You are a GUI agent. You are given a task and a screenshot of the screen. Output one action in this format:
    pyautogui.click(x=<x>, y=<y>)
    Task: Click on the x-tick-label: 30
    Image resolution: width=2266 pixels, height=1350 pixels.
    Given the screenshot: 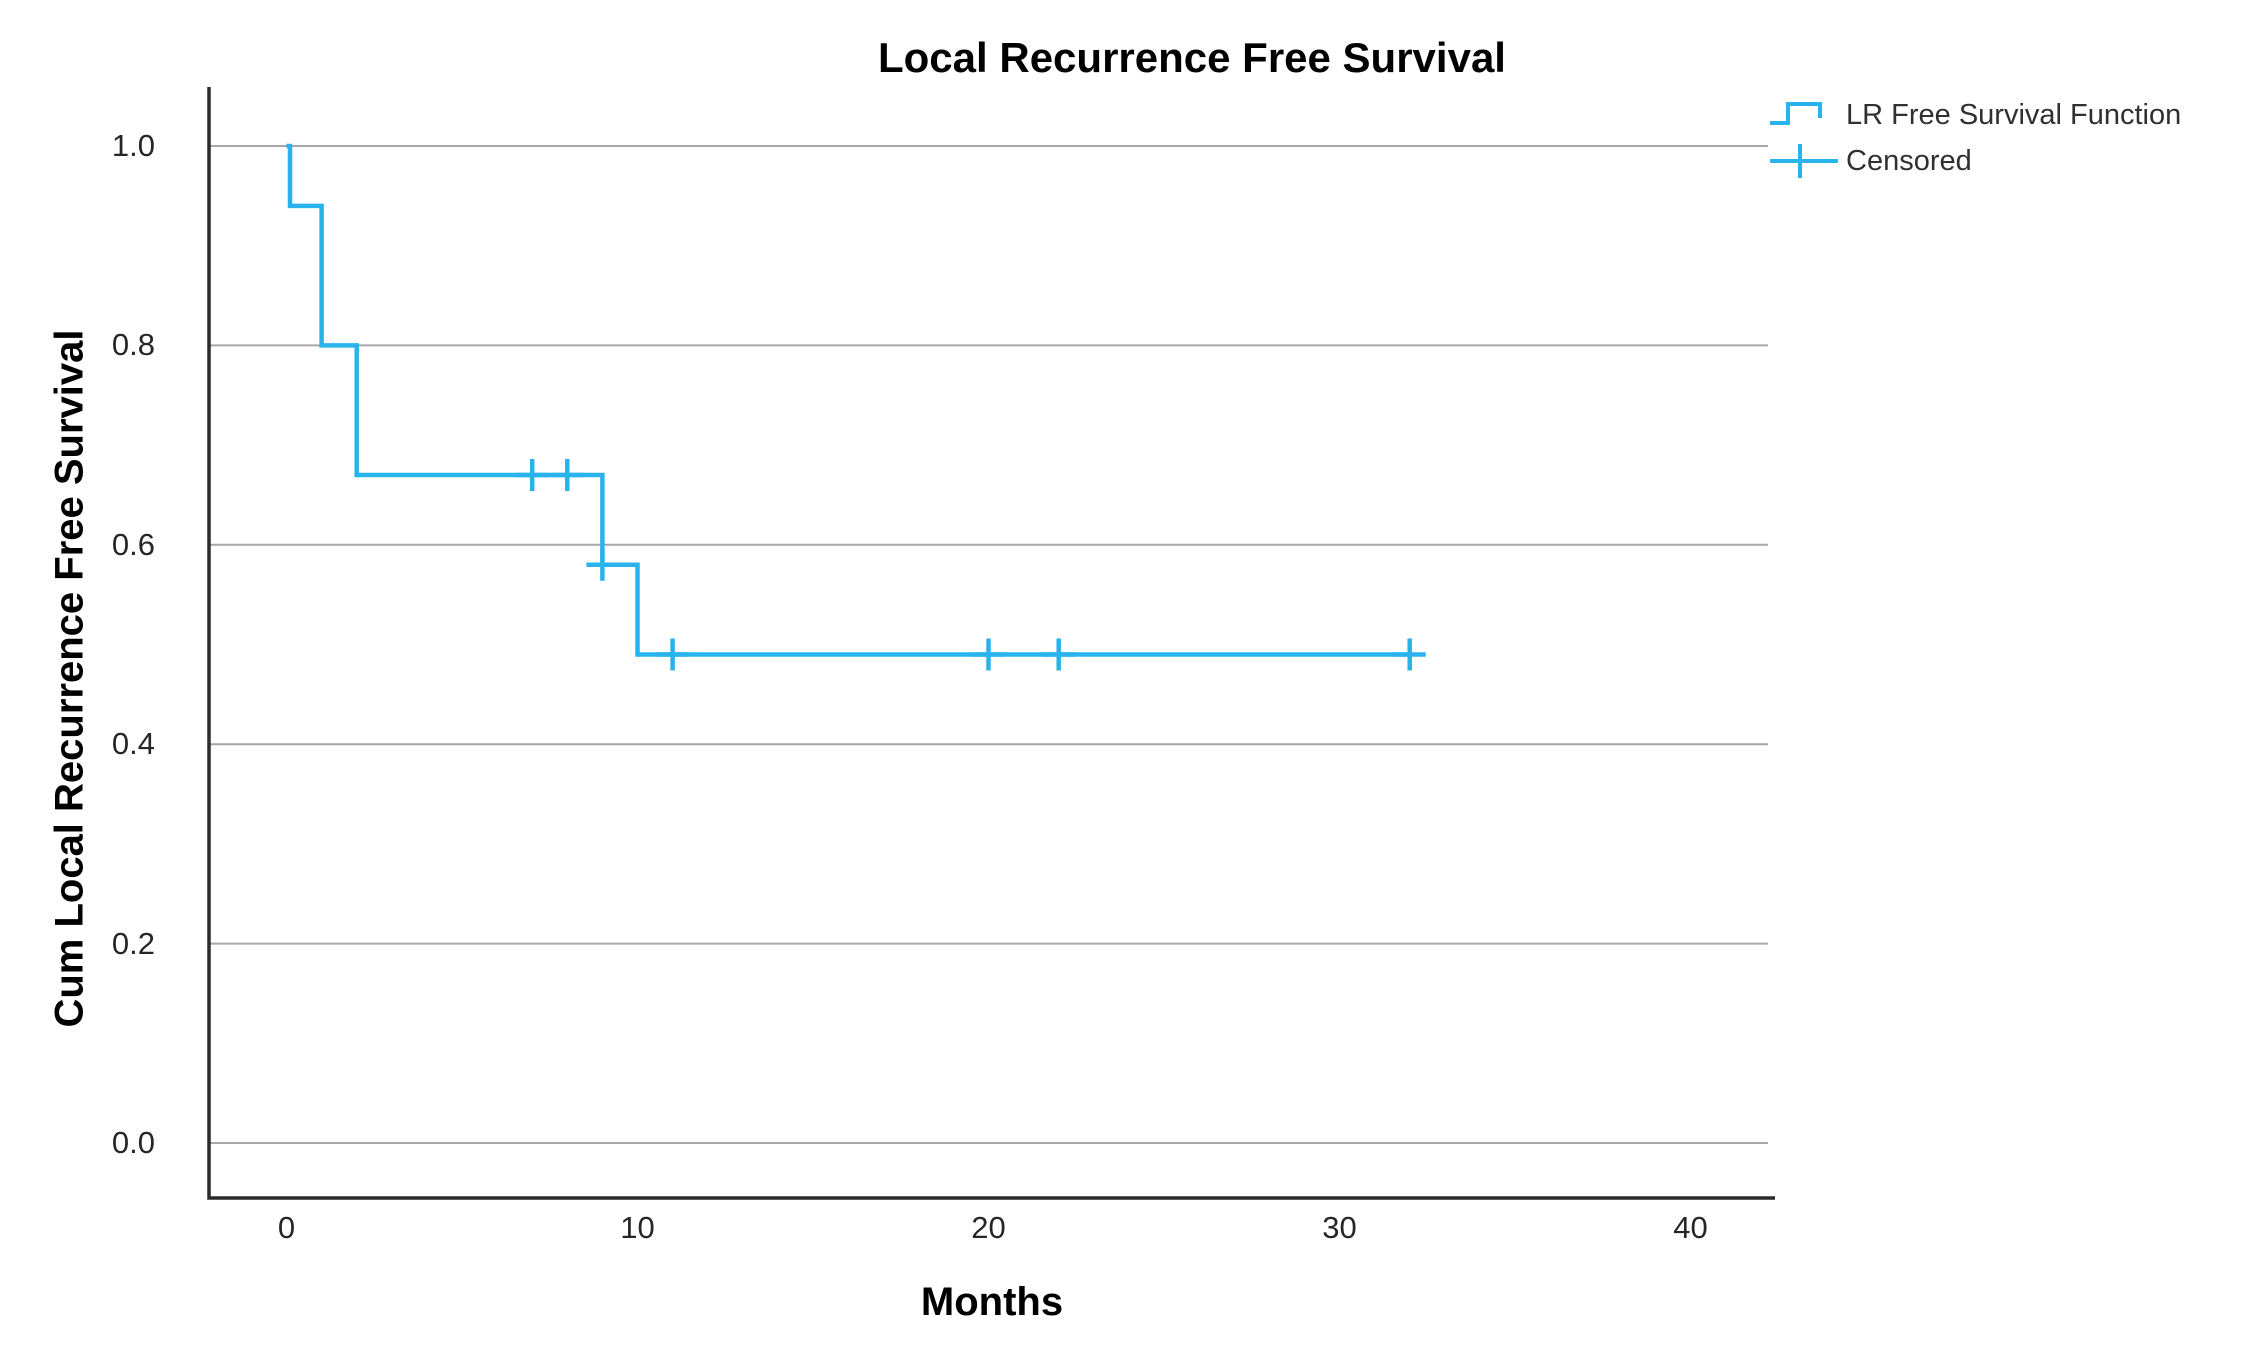 What is the action you would take?
    pyautogui.click(x=1339, y=1227)
    